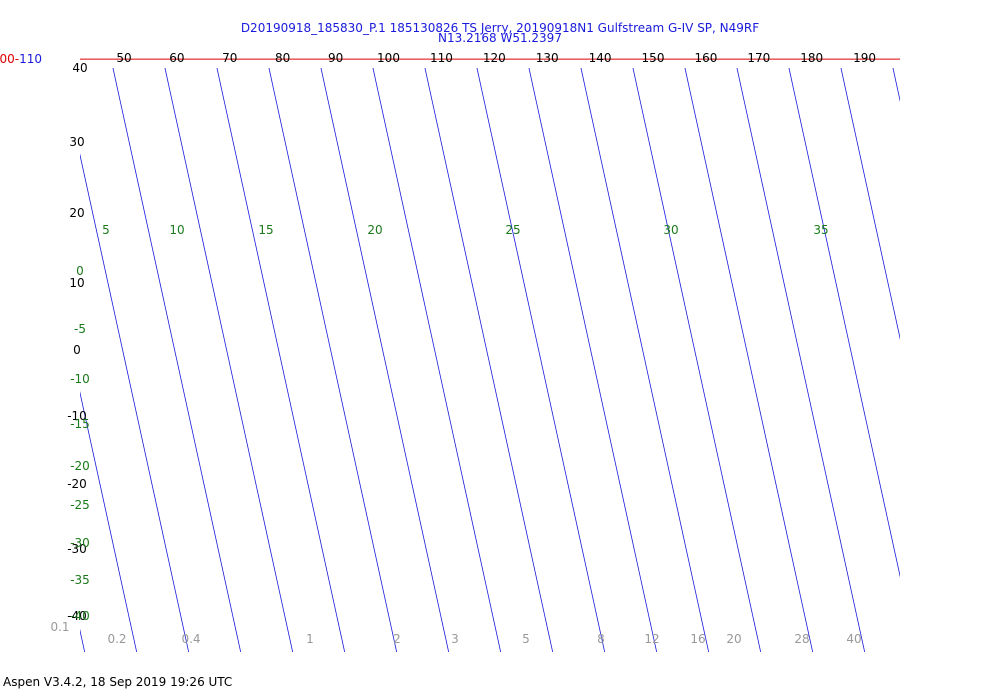 This screenshot has width=1000, height=700. What do you see at coordinates (282, 58) in the screenshot?
I see `top-temp-label: 80` at bounding box center [282, 58].